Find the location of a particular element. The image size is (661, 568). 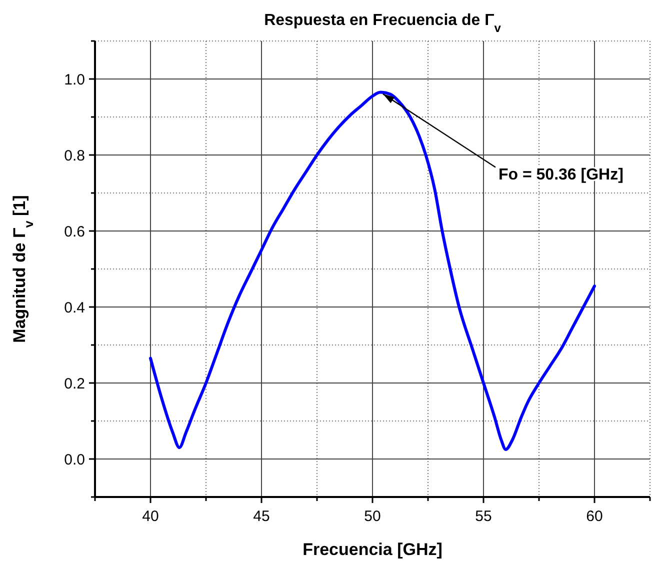

y-tick-label: 0.8 is located at coordinates (74, 155).